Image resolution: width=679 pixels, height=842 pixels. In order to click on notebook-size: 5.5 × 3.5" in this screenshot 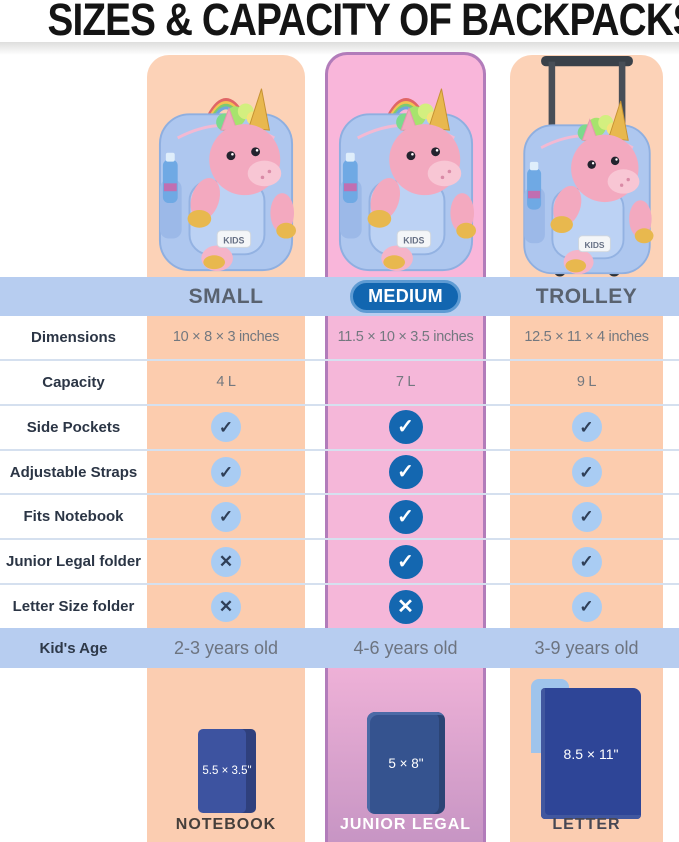, I will do `click(227, 771)`.